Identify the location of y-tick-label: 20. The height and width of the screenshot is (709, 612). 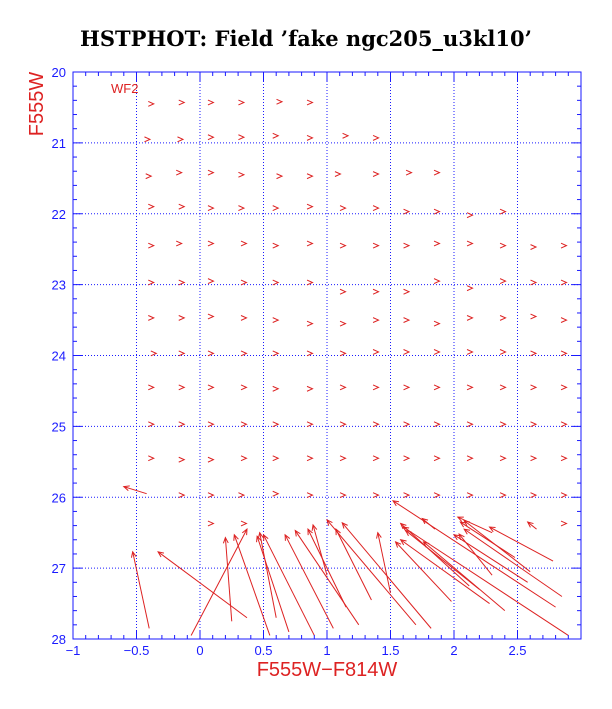
(59, 72).